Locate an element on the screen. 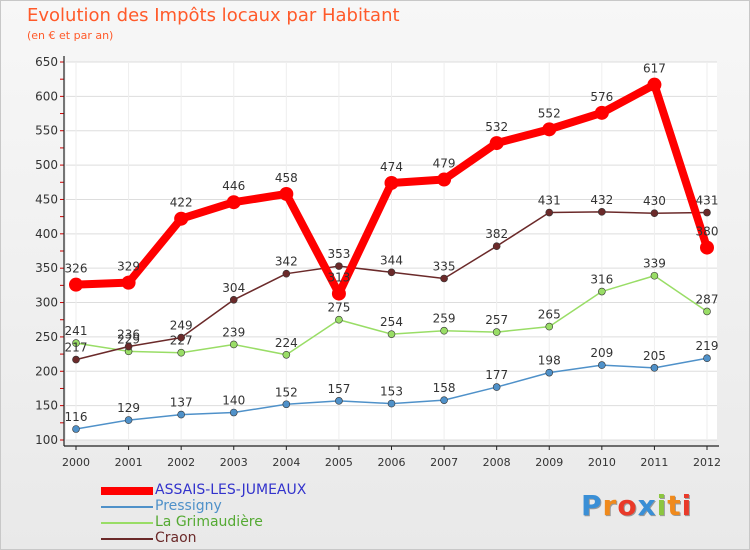 The width and height of the screenshot is (750, 550). y-tick-label: 550 is located at coordinates (46, 131).